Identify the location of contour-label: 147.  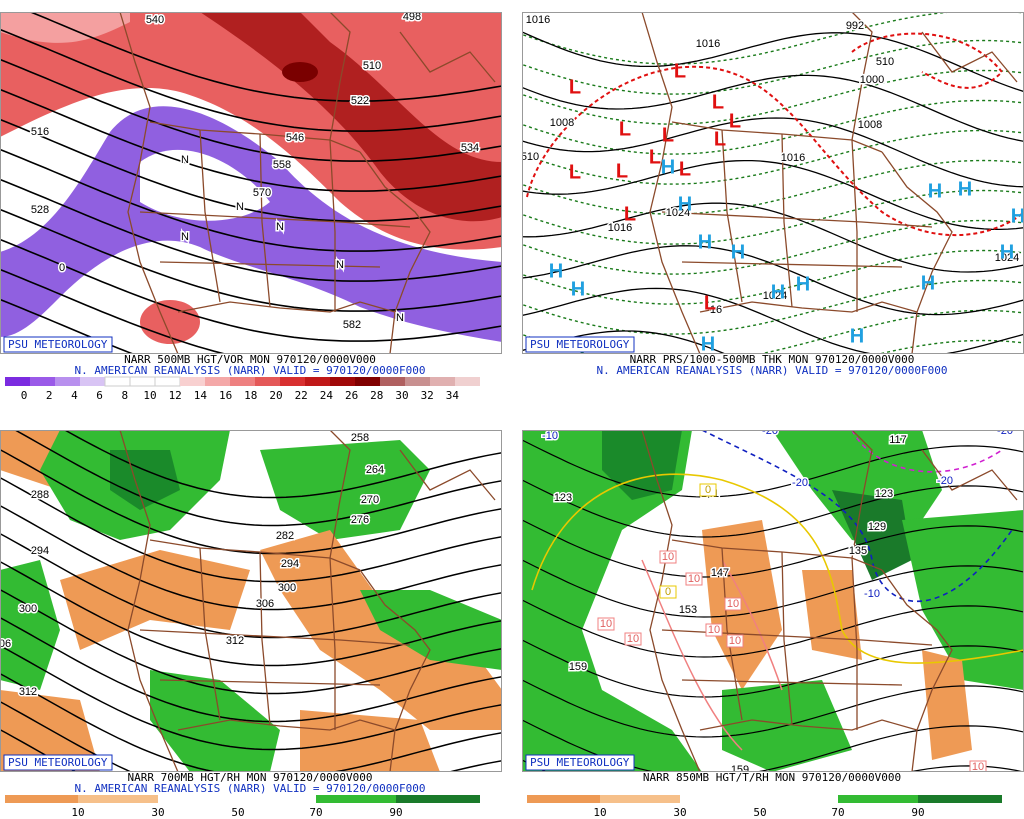
(720, 573).